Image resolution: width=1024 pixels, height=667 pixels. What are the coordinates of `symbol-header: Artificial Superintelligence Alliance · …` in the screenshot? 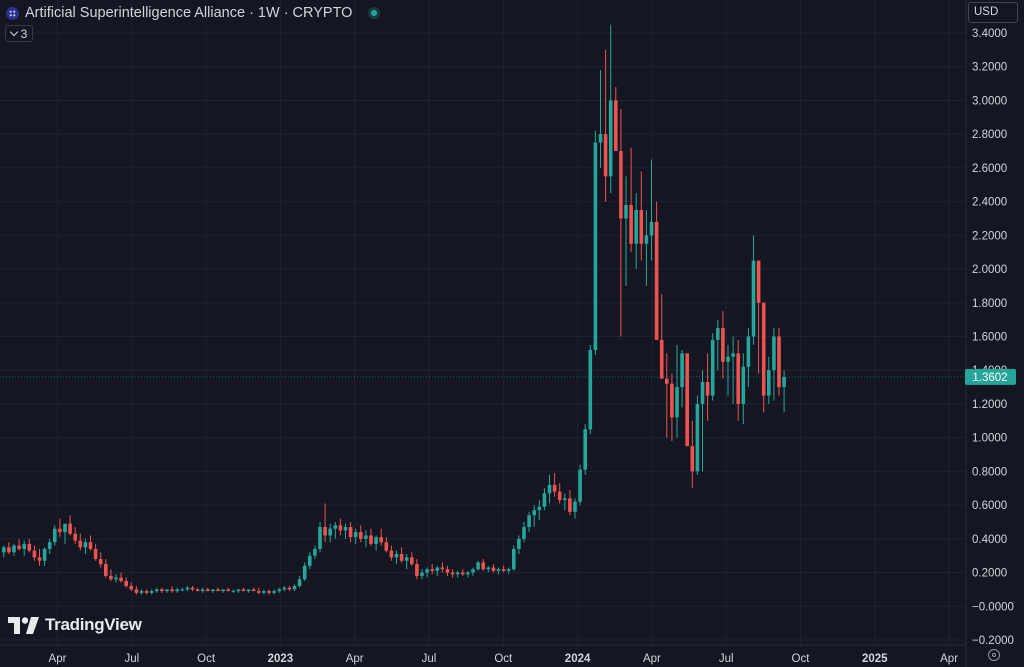 It's located at (193, 13).